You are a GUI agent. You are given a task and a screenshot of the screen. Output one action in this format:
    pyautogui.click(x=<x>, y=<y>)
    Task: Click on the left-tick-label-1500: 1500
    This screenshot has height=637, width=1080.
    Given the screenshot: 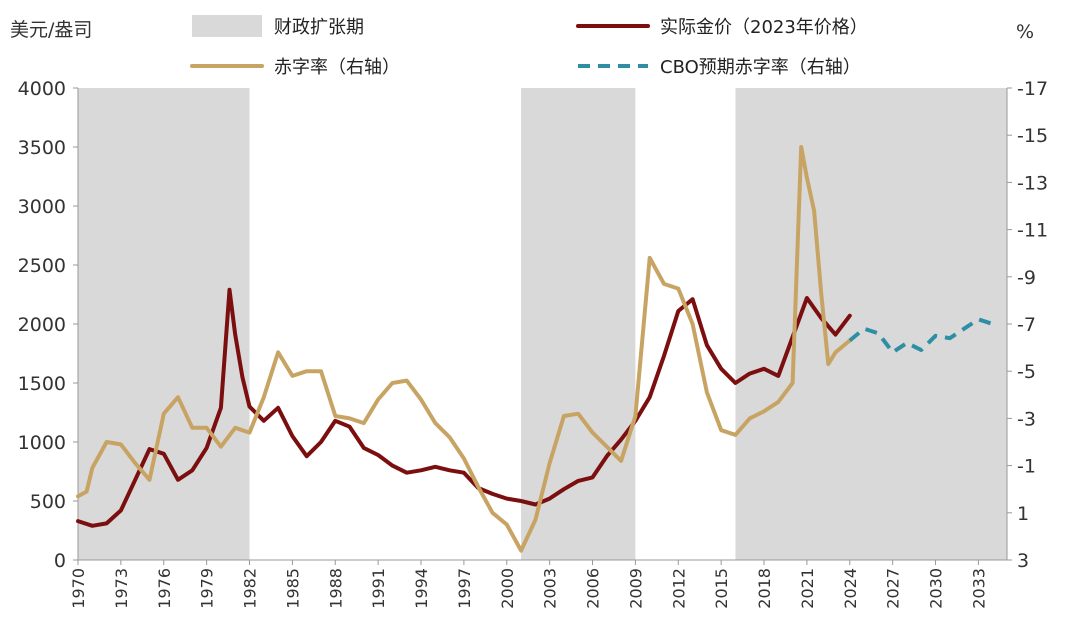 What is the action you would take?
    pyautogui.click(x=42, y=384)
    